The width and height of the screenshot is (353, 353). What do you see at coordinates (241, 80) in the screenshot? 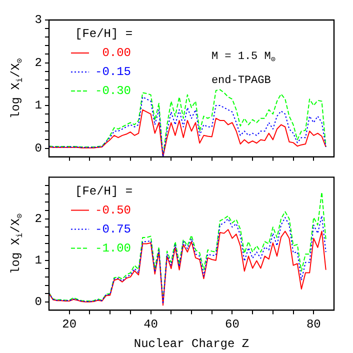
I see `annotation: end-TPAGB` at bounding box center [241, 80].